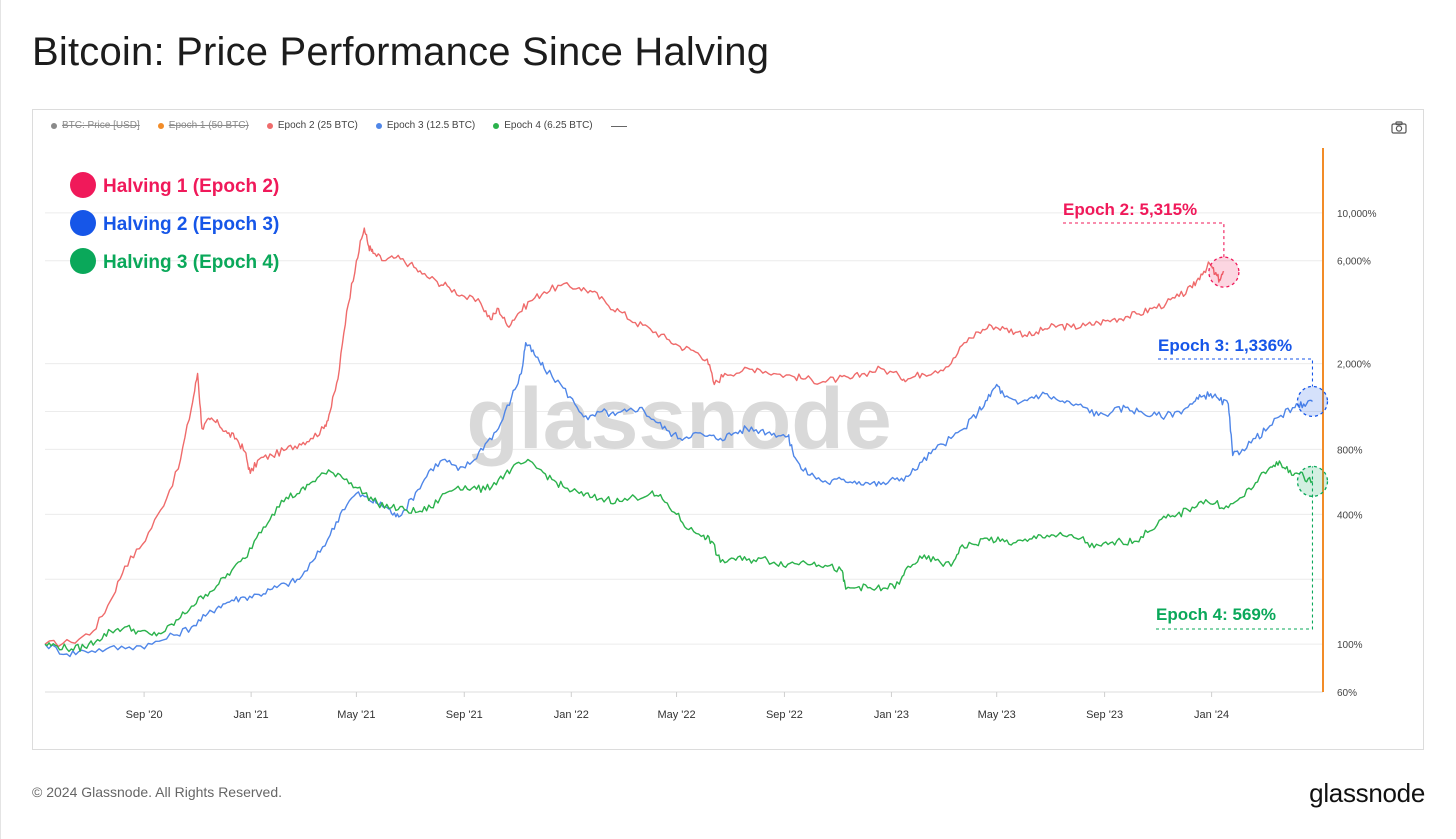 The width and height of the screenshot is (1456, 839). Describe the element at coordinates (356, 715) in the screenshot. I see `x-tick-label: May '21` at that location.